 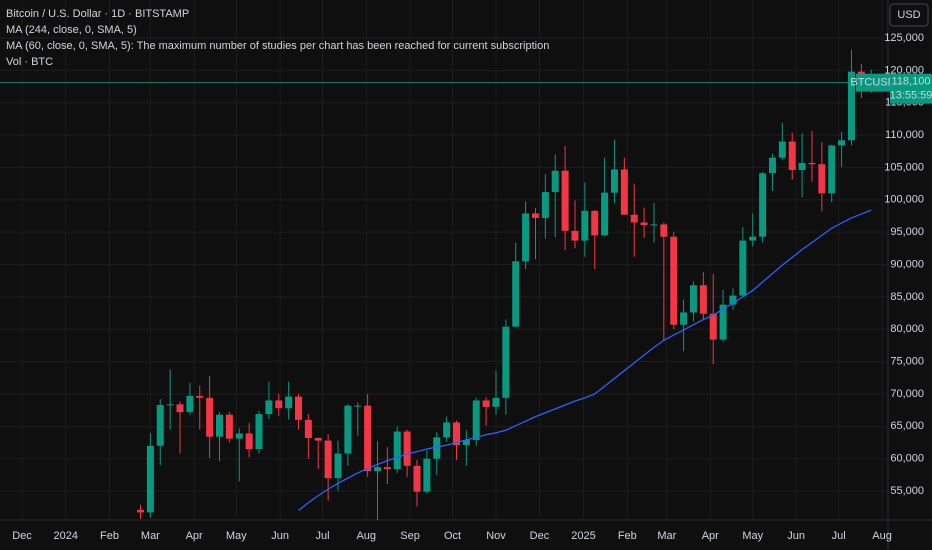 I want to click on y-tick-label: 85,000, so click(x=907, y=297).